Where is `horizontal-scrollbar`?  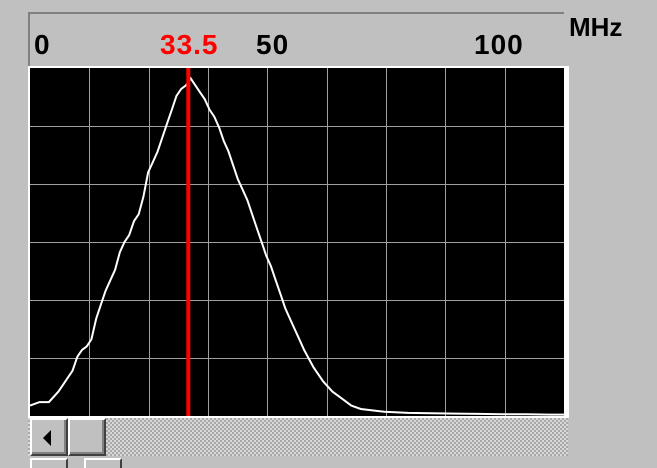
horizontal-scrollbar is located at coordinates (298, 437).